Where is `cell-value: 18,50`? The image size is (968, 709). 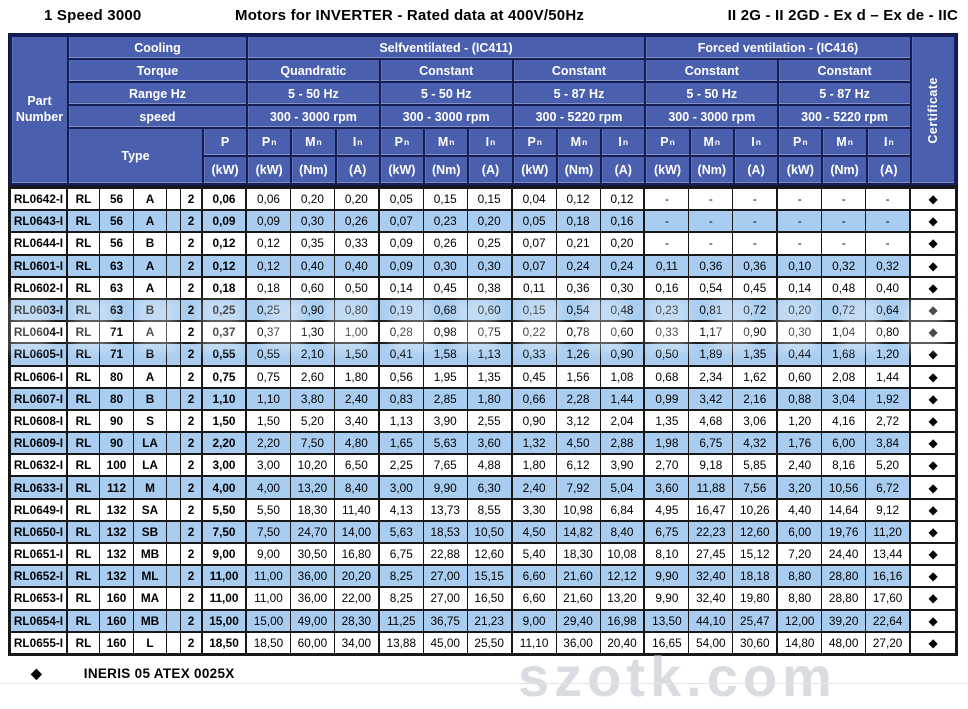
cell-value: 18,50 is located at coordinates (269, 642).